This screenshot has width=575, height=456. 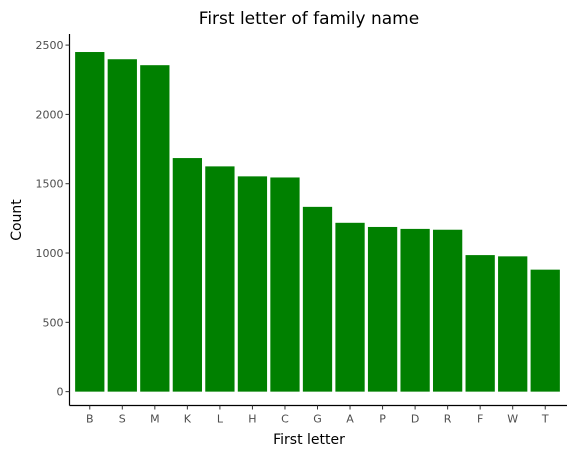 What do you see at coordinates (50, 253) in the screenshot?
I see `y-tick-label-1000: 1000` at bounding box center [50, 253].